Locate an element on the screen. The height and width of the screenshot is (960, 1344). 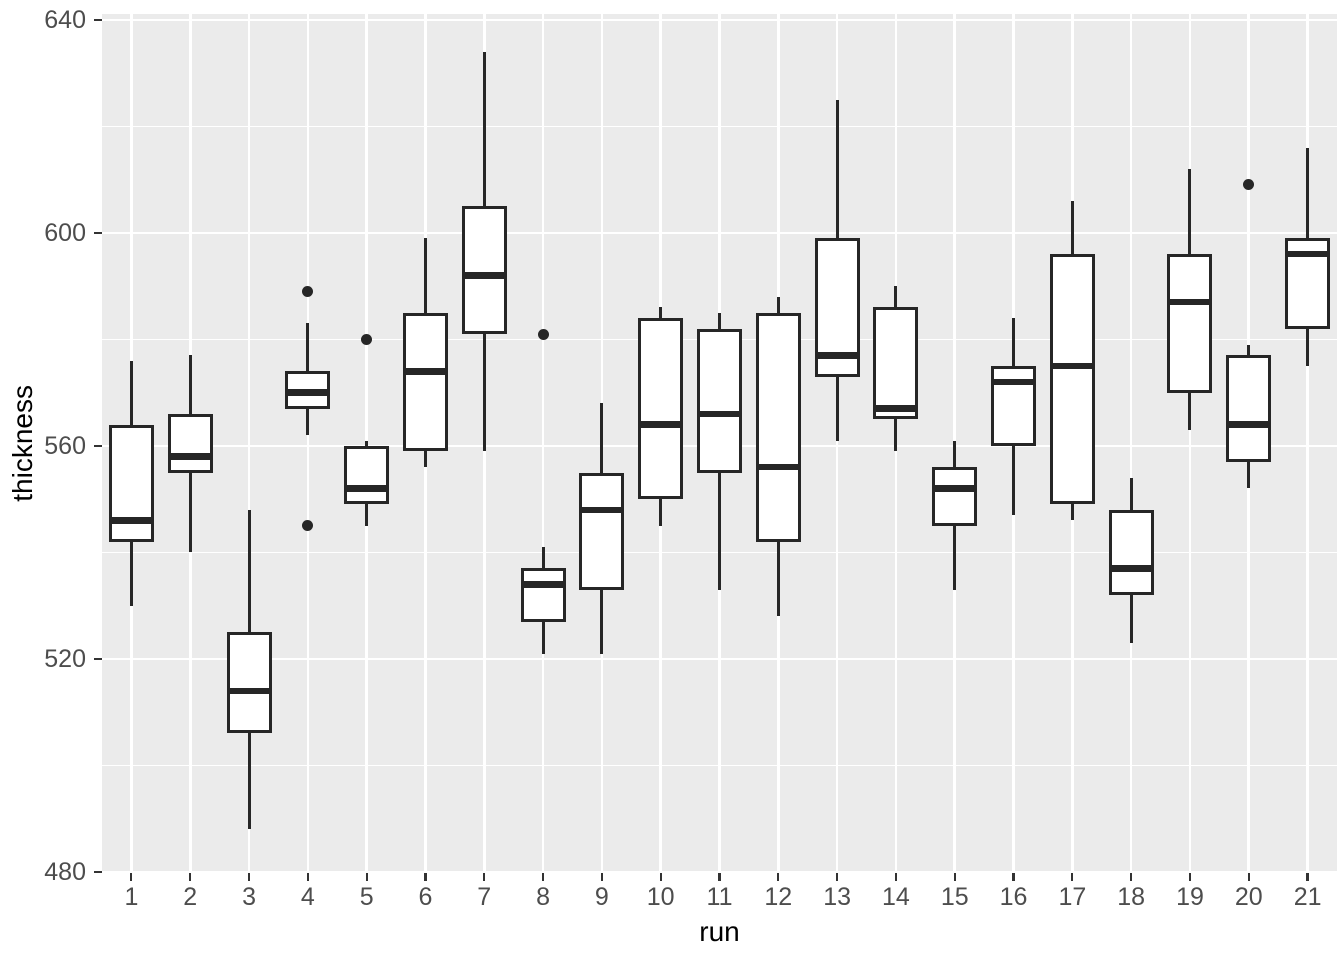
x-tick-label-15: 15 is located at coordinates (954, 897).